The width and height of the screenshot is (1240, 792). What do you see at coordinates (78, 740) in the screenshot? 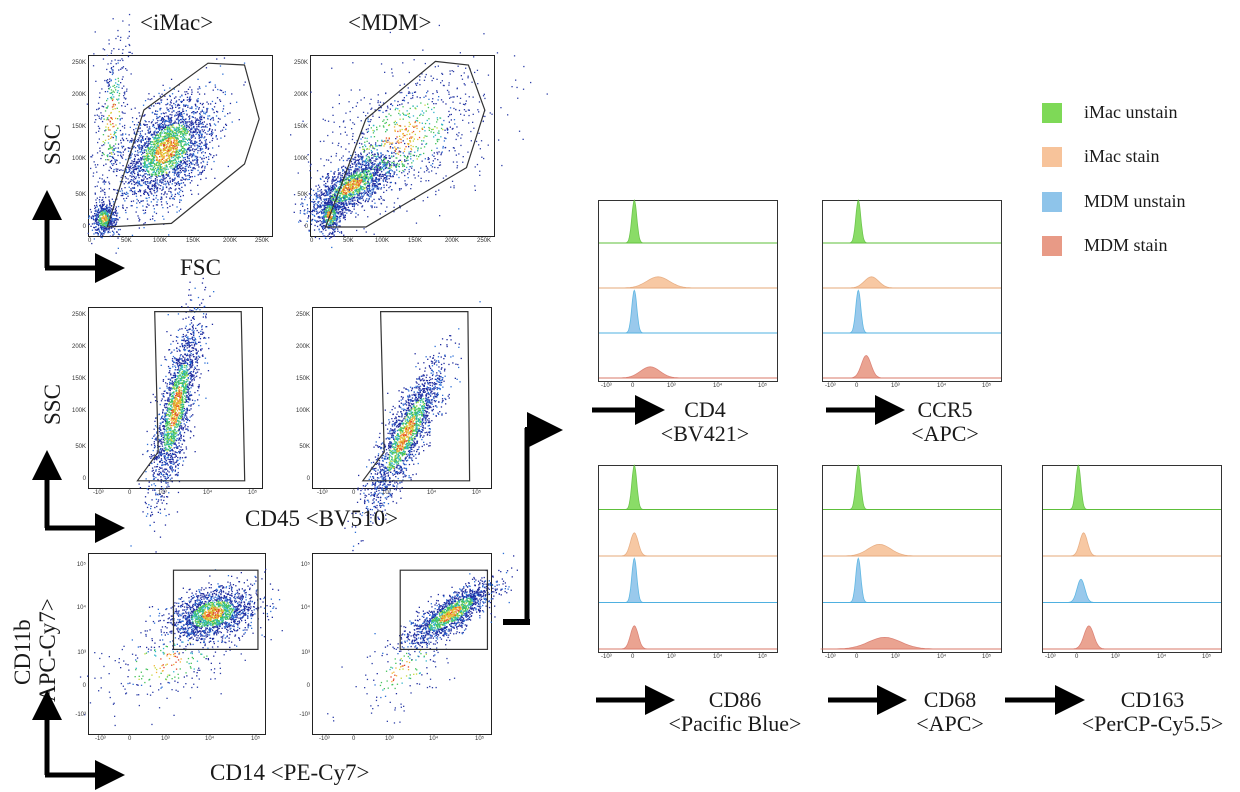
I see `axis-arrows-row3` at bounding box center [78, 740].